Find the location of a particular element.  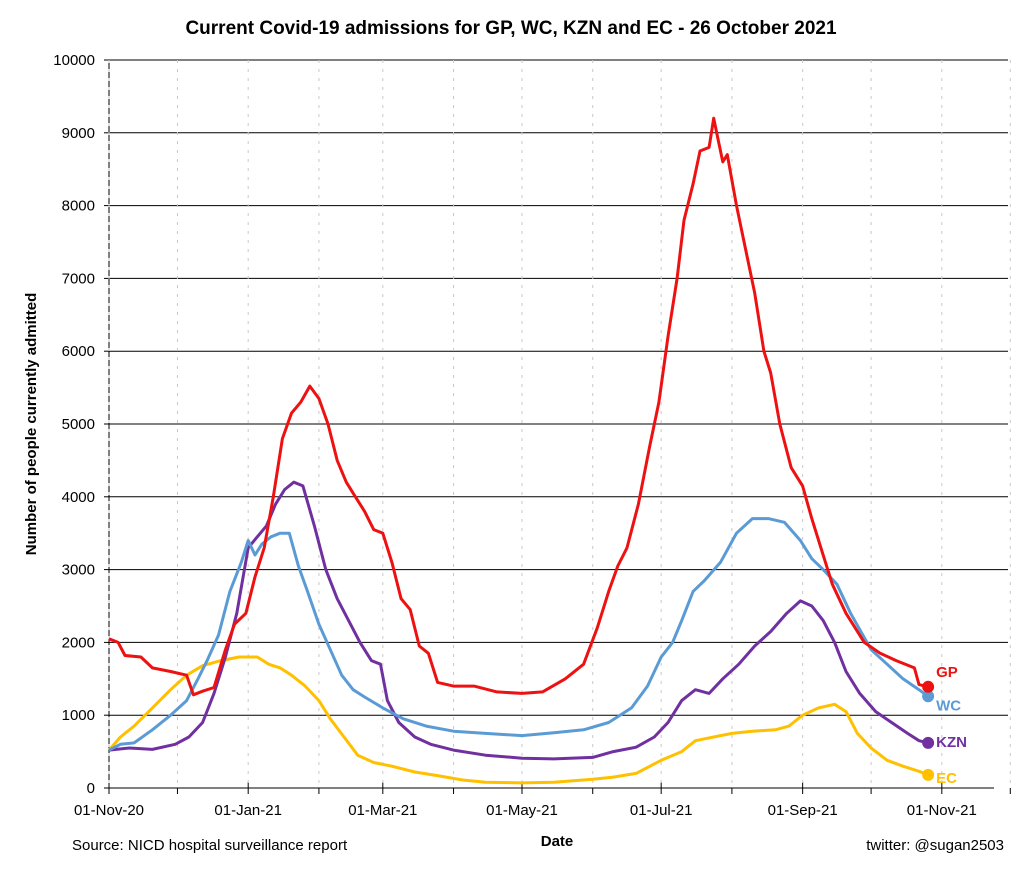

x-tick-label-0: 01-Nov-20 is located at coordinates (109, 810).